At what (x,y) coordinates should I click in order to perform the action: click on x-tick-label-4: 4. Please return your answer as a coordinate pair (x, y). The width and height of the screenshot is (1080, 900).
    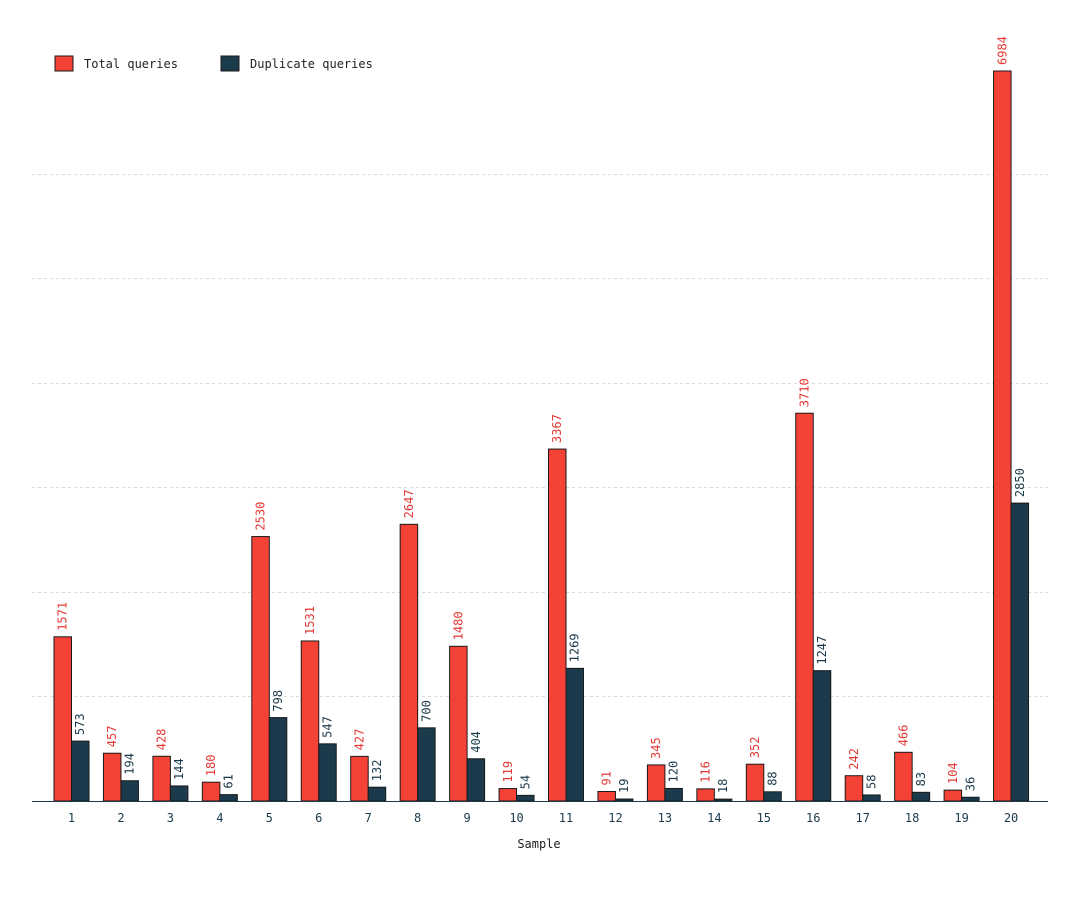
    Looking at the image, I should click on (219, 818).